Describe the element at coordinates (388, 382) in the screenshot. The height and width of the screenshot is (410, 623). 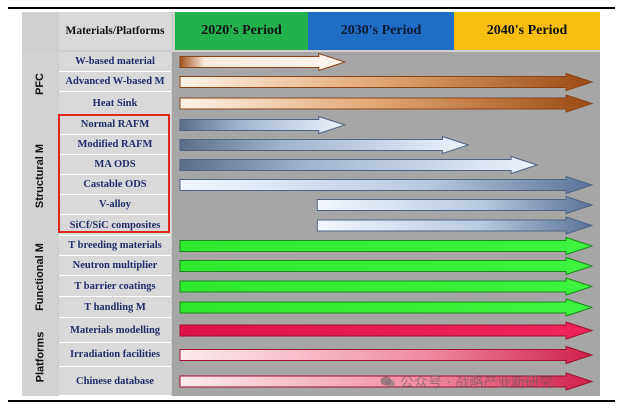
I see `wechat-icon` at that location.